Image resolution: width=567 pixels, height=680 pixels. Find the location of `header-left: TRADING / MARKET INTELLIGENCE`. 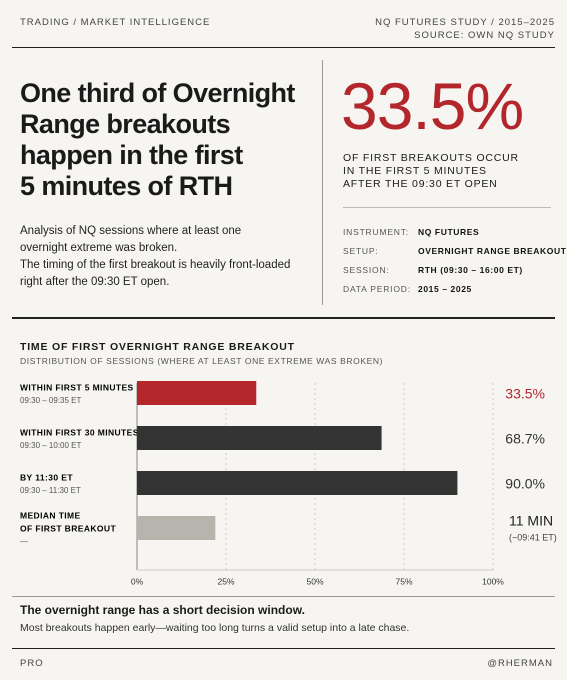

header-left: TRADING / MARKET INTELLIGENCE is located at coordinates (115, 22).